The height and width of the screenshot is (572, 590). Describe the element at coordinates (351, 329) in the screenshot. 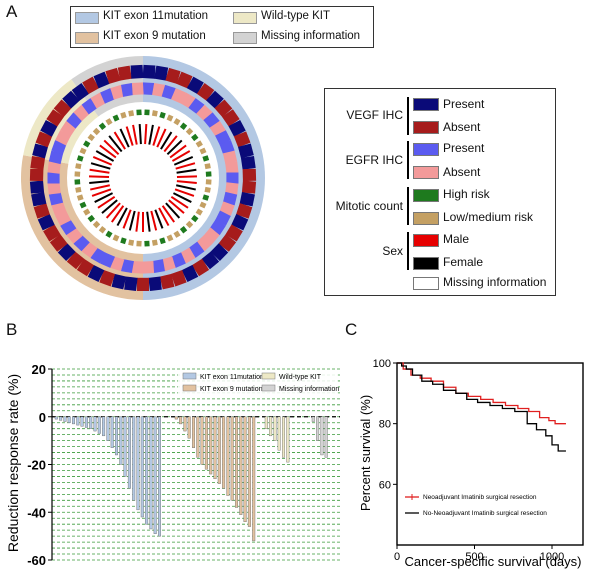

I see `panel-c-letter: C` at that location.